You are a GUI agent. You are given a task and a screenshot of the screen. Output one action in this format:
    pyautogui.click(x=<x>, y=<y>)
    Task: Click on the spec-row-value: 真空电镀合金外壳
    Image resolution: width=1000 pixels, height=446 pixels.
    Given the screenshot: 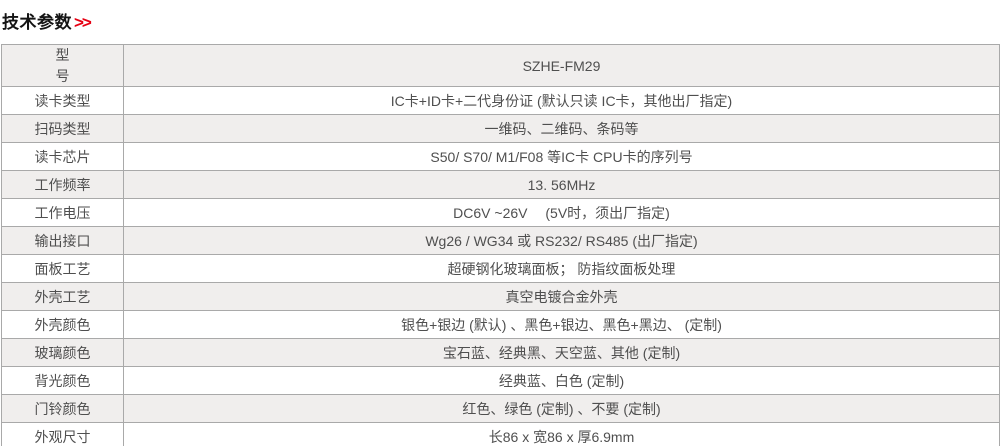 What is the action you would take?
    pyautogui.click(x=561, y=296)
    